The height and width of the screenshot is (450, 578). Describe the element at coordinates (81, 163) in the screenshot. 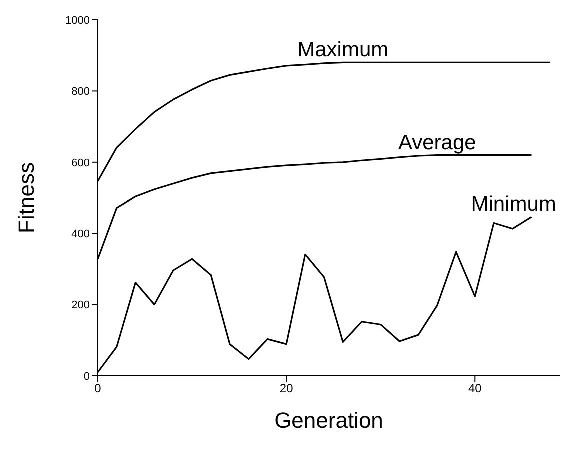

I see `y-tick-label: 600` at that location.